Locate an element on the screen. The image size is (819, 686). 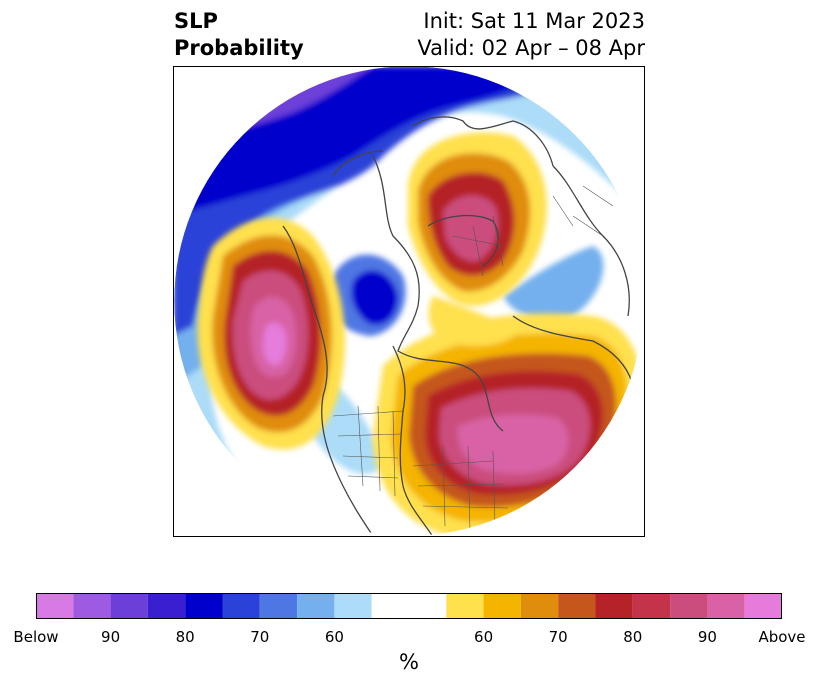
map-title: SLP Probability is located at coordinates (239, 35).